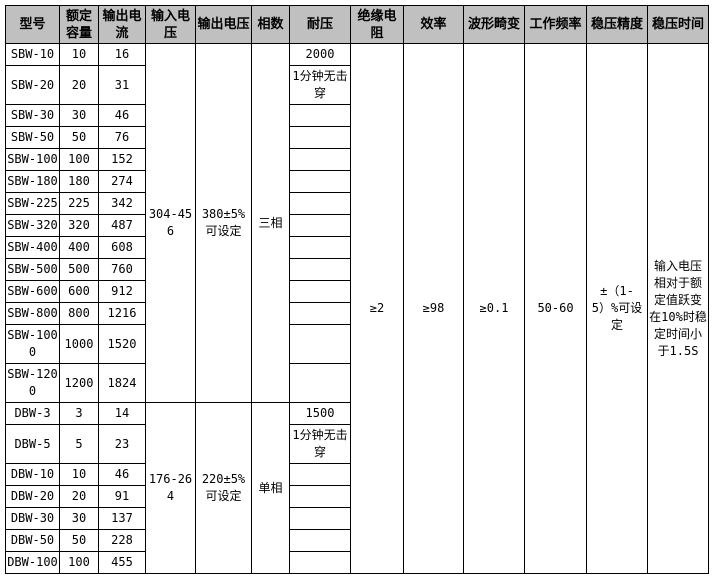 The width and height of the screenshot is (712, 578). What do you see at coordinates (122, 54) in the screenshot?
I see `current-cell: 16` at bounding box center [122, 54].